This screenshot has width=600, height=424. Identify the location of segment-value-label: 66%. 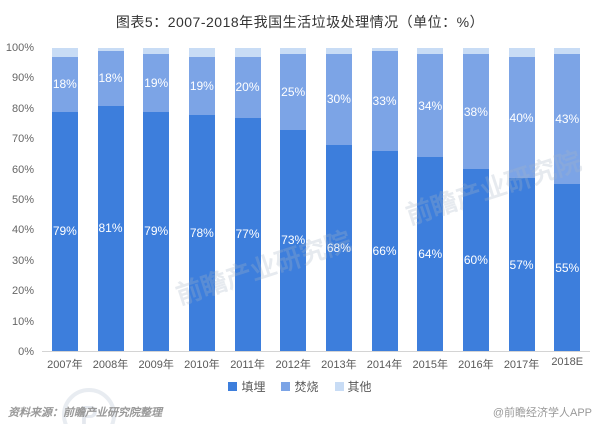
(384, 250).